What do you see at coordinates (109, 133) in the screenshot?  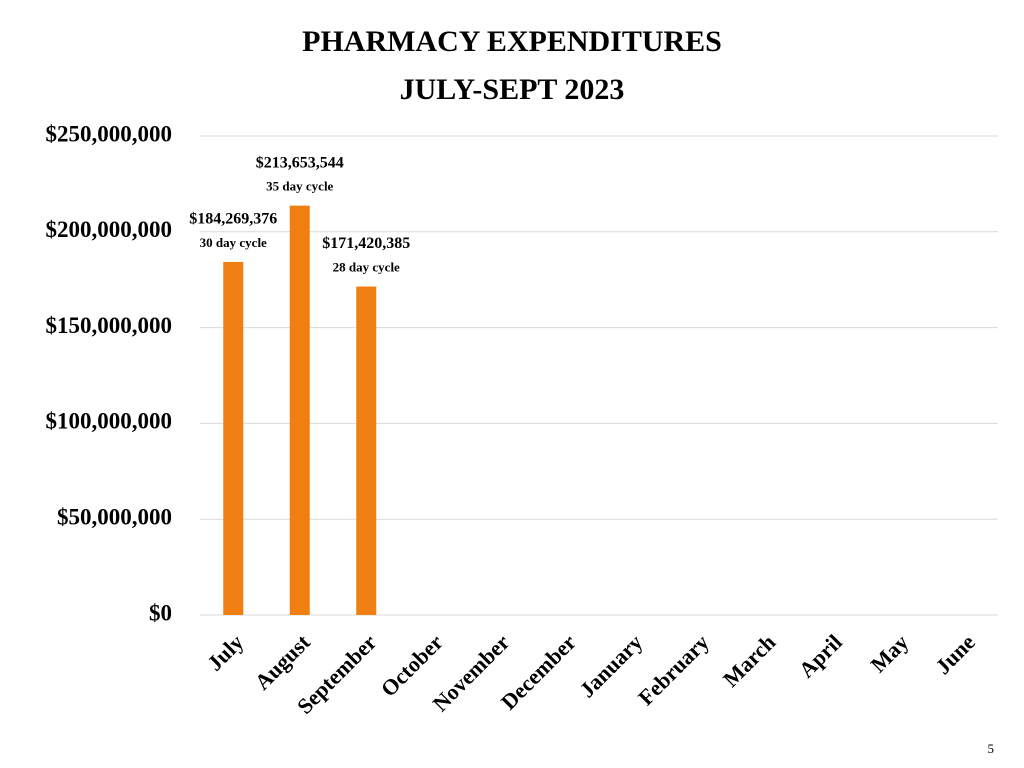 I see `y-tick-label: $250,000,000` at bounding box center [109, 133].